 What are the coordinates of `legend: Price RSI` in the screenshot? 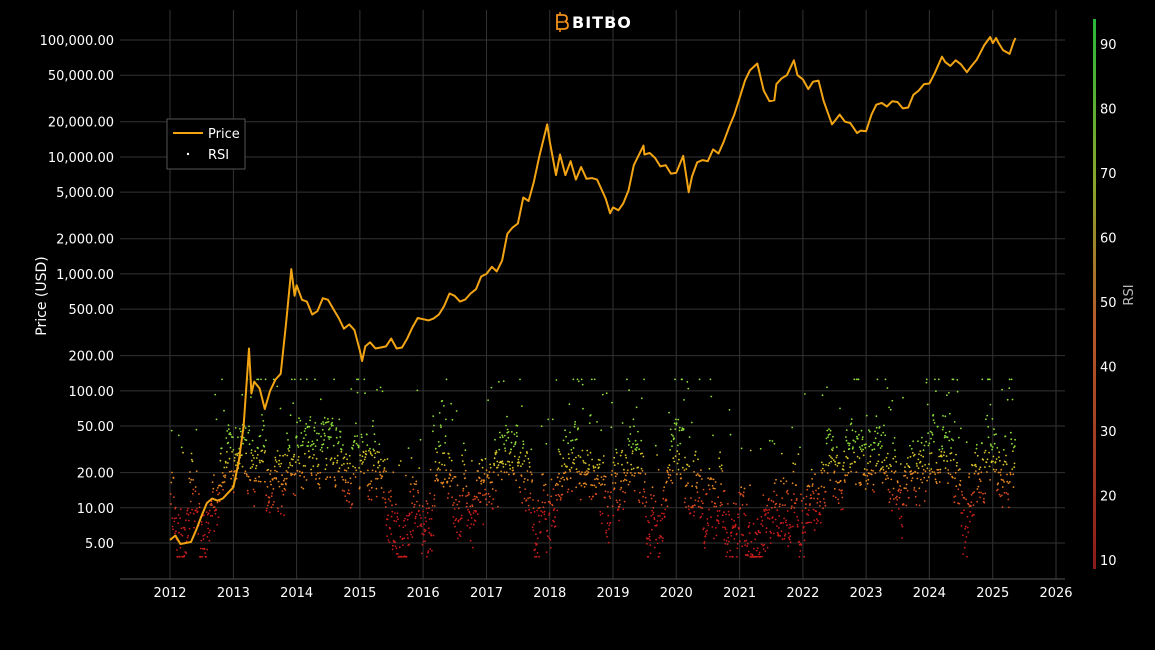 It's located at (206, 144).